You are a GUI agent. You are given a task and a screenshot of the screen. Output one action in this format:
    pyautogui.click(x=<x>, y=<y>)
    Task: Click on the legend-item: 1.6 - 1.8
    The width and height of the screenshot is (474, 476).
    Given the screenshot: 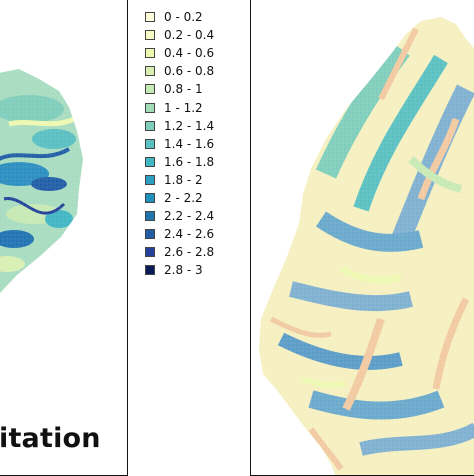 What is the action you would take?
    pyautogui.click(x=179, y=162)
    